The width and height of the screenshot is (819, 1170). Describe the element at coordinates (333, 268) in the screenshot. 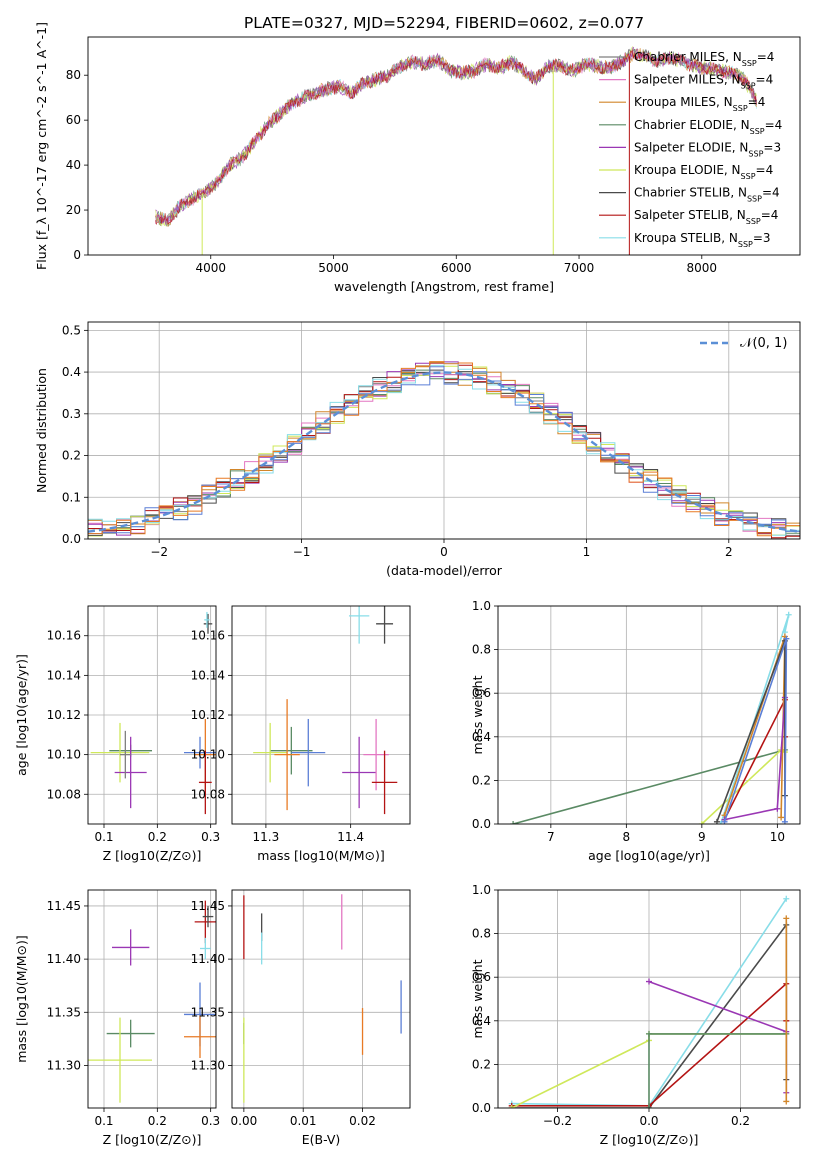

I see `x-tick-label: 5000` at that location.